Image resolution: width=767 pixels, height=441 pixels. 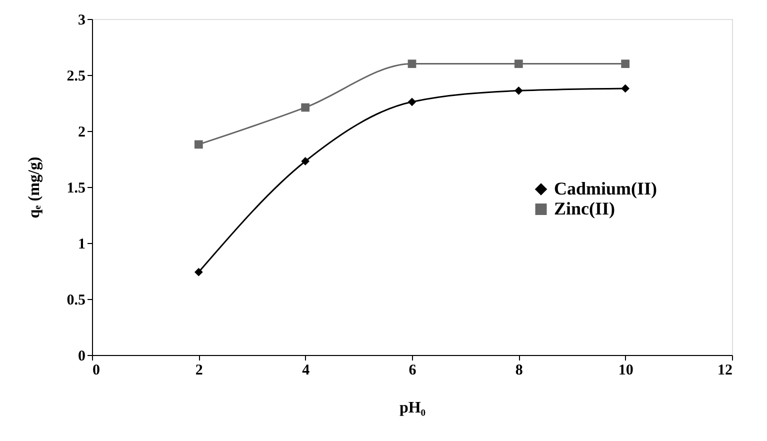 I want to click on x-axis-title: pH₀, so click(x=412, y=408).